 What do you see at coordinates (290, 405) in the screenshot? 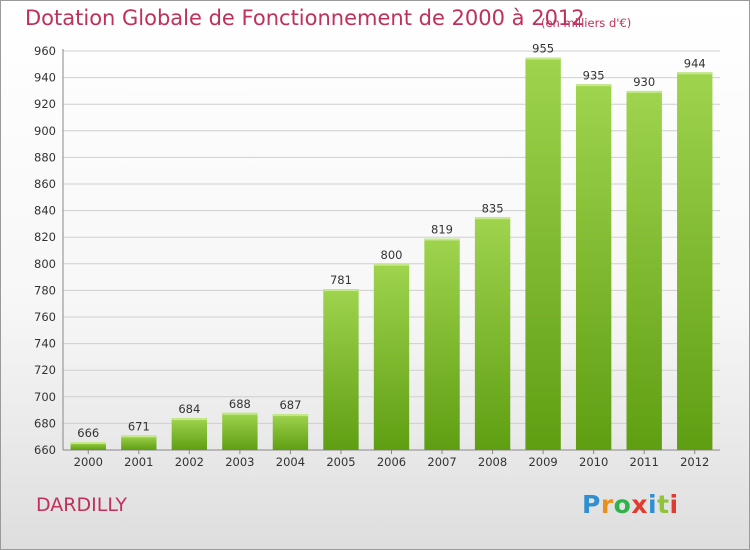
I see `data-label: 687` at bounding box center [290, 405].